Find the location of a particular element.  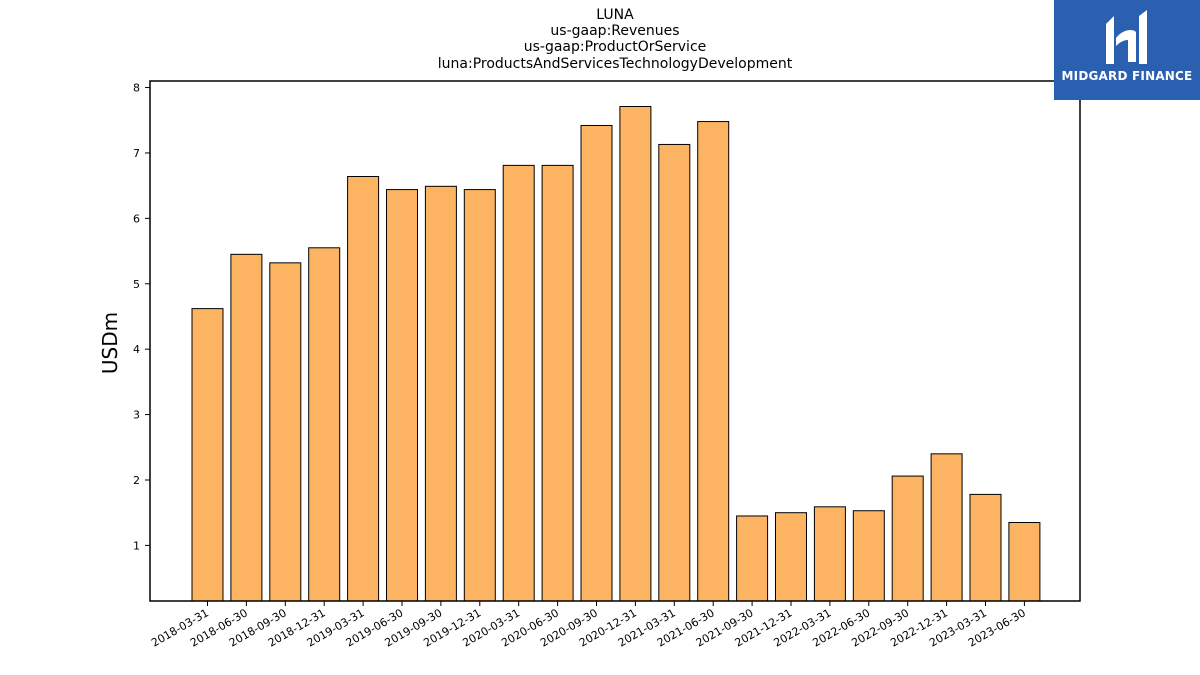

chart-title-line-3: us-gaap:ProductOrService is located at coordinates (615, 47).